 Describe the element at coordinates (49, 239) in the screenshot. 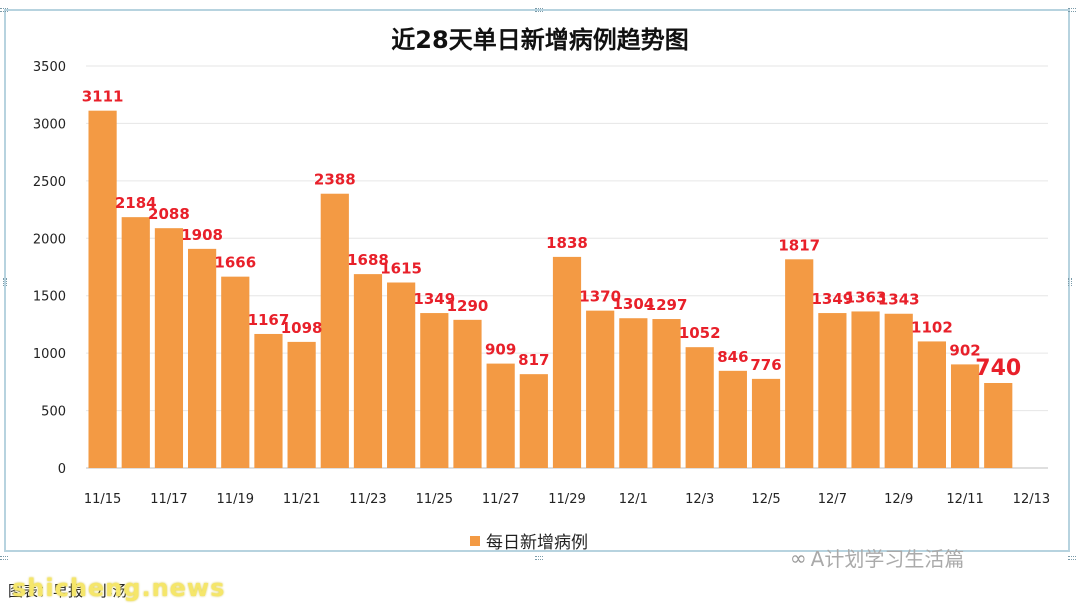

I see `y-tick-label: 2000` at that location.